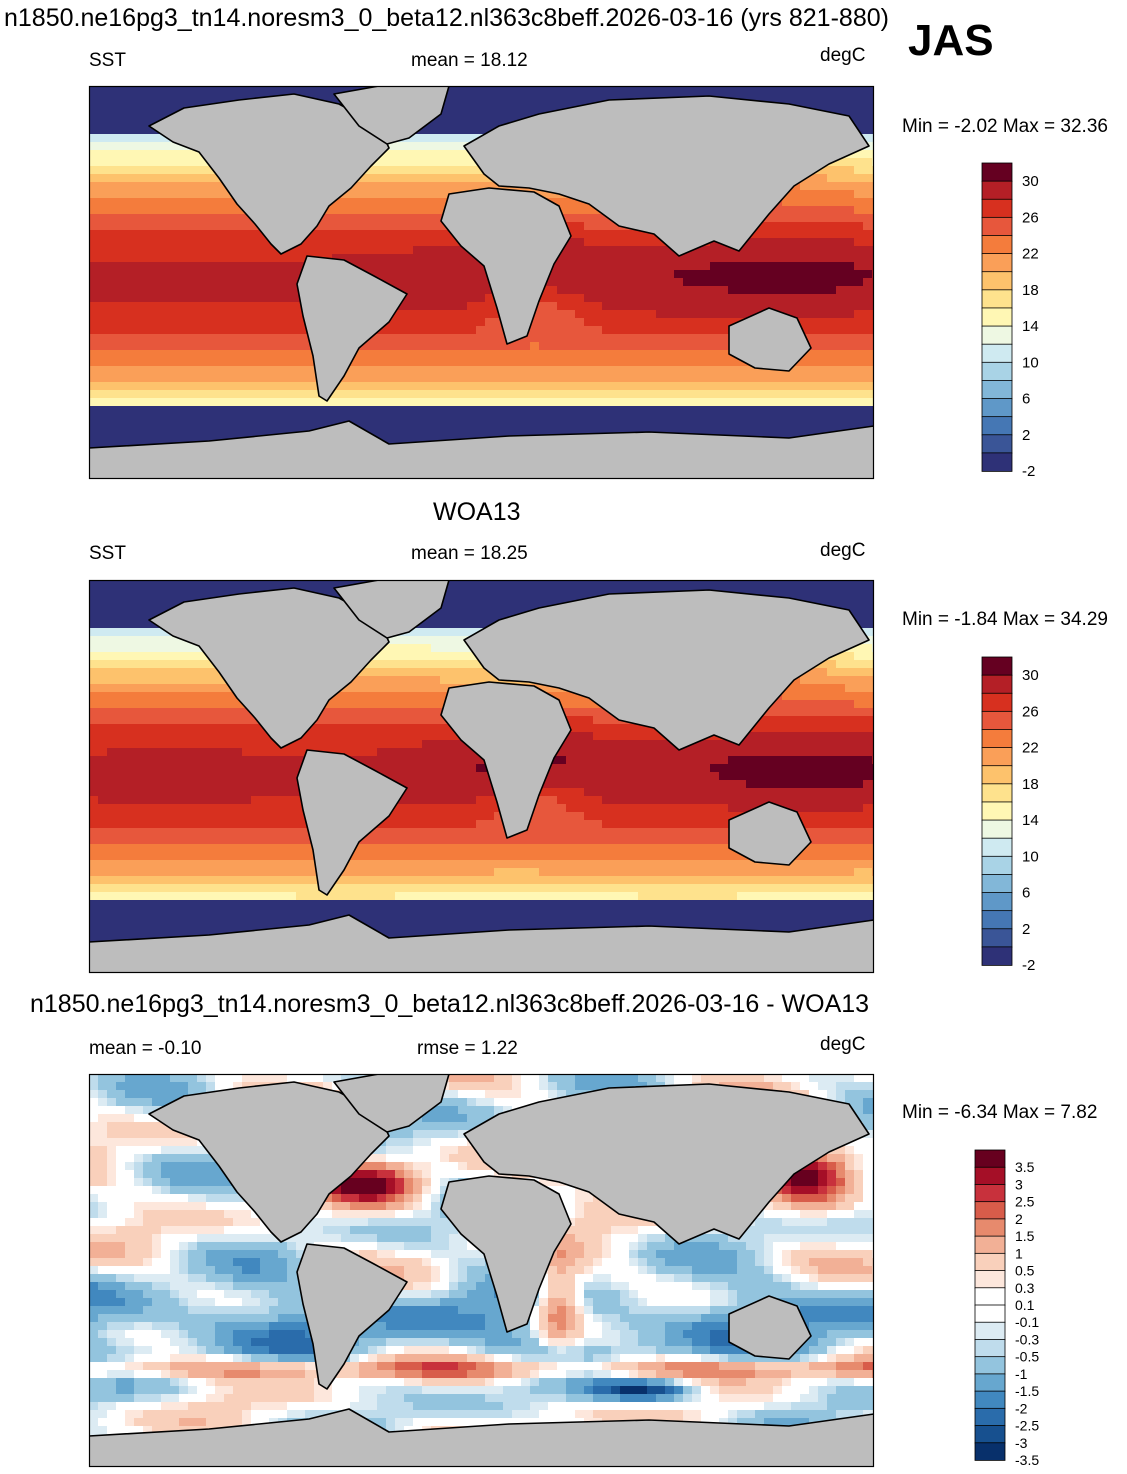 Image resolution: width=1127 pixels, height=1474 pixels. What do you see at coordinates (1027, 1339) in the screenshot?
I see `panel3-colorbar-tick-label: -0.3` at bounding box center [1027, 1339].